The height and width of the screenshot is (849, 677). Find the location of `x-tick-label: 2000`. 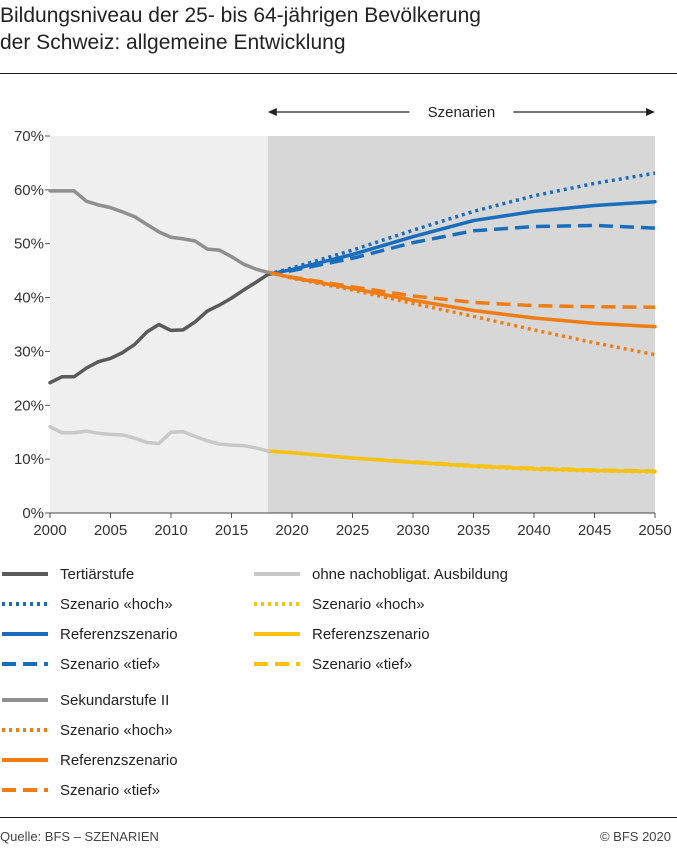

x-tick-label: 2000 is located at coordinates (49, 530).